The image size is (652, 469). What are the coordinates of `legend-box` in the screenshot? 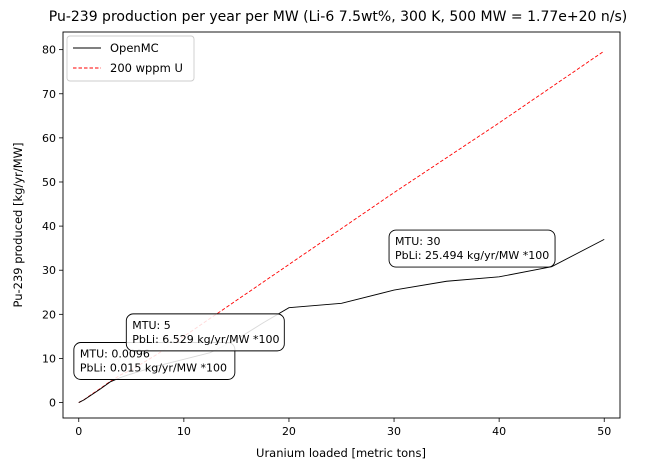 It's located at (130, 58).